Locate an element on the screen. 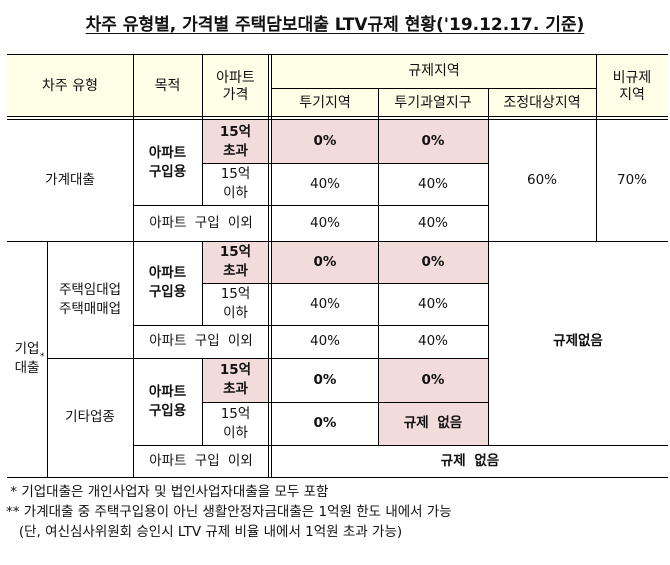 This screenshot has height=565, width=670. housing-rental-over15: 15억 초과 is located at coordinates (235, 262).